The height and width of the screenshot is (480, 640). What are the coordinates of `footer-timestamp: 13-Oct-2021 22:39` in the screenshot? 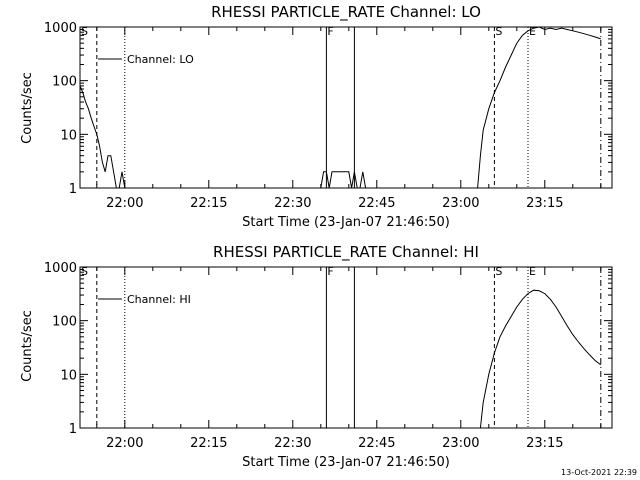 It's located at (599, 472).